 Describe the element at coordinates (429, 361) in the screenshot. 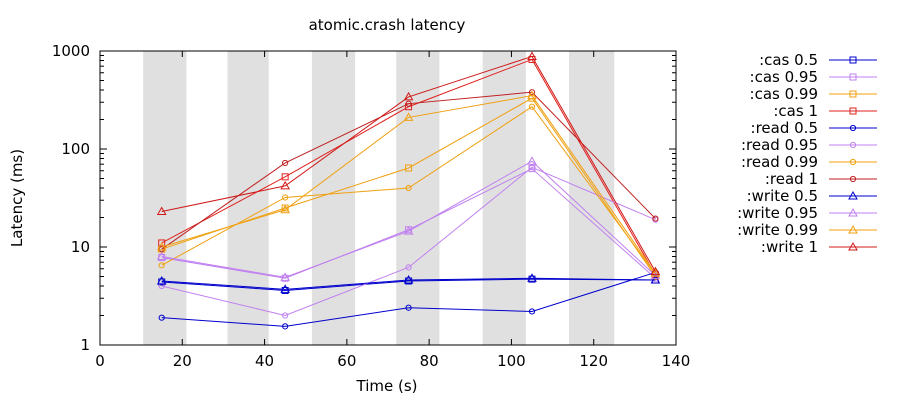

I see `x-tick-label: 80` at that location.